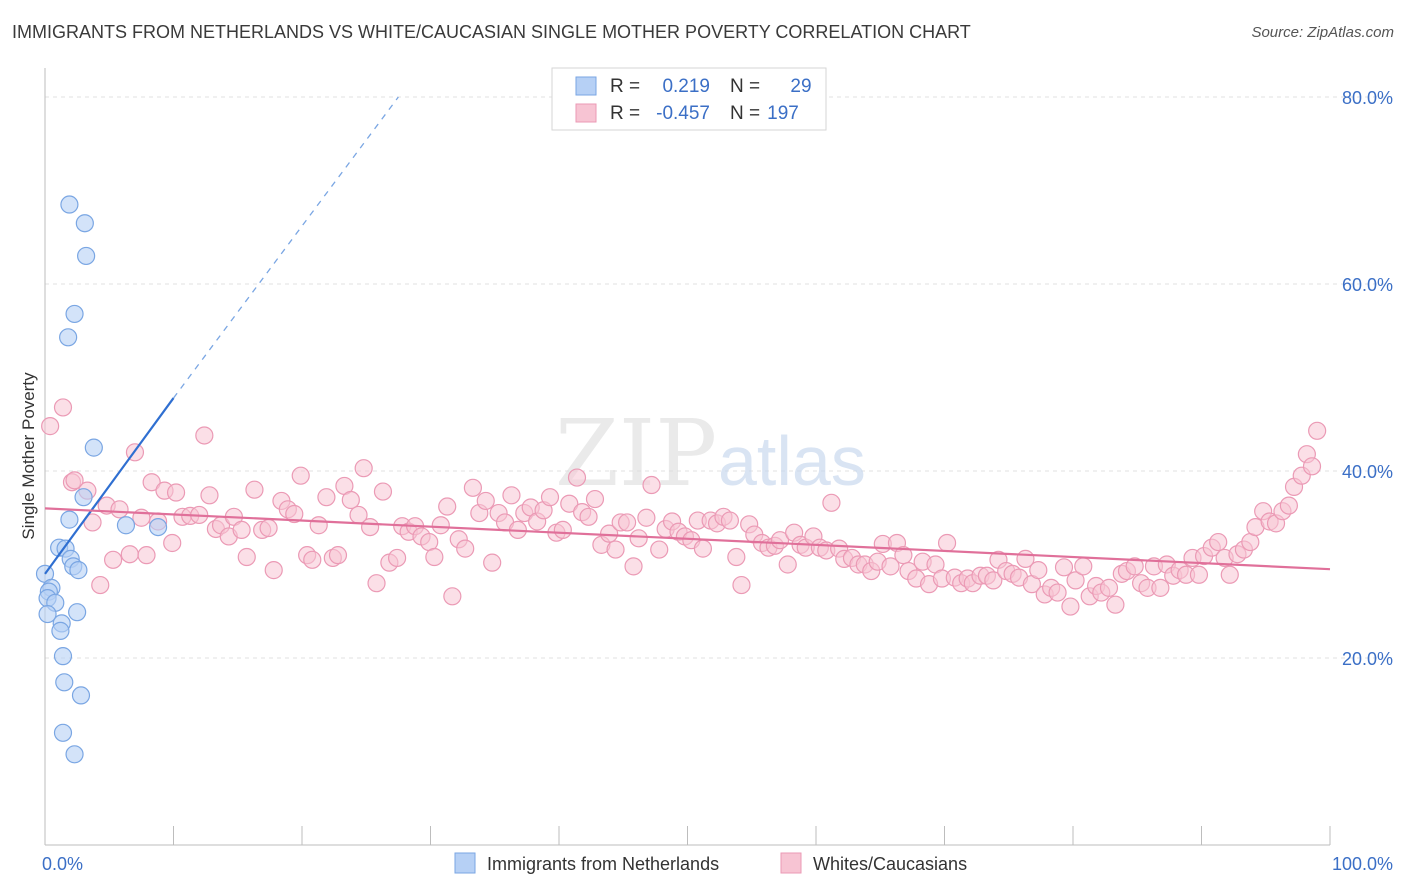 The height and width of the screenshot is (892, 1406). What do you see at coordinates (285, 247) in the screenshot?
I see `trend-netherlands-extension` at bounding box center [285, 247].